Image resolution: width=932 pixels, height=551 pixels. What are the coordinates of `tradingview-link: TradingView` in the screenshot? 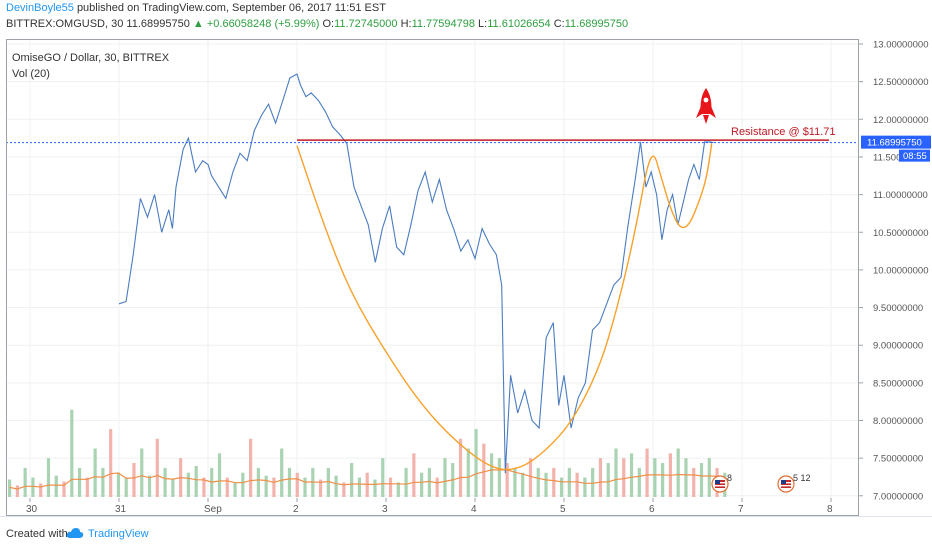 It's located at (118, 534).